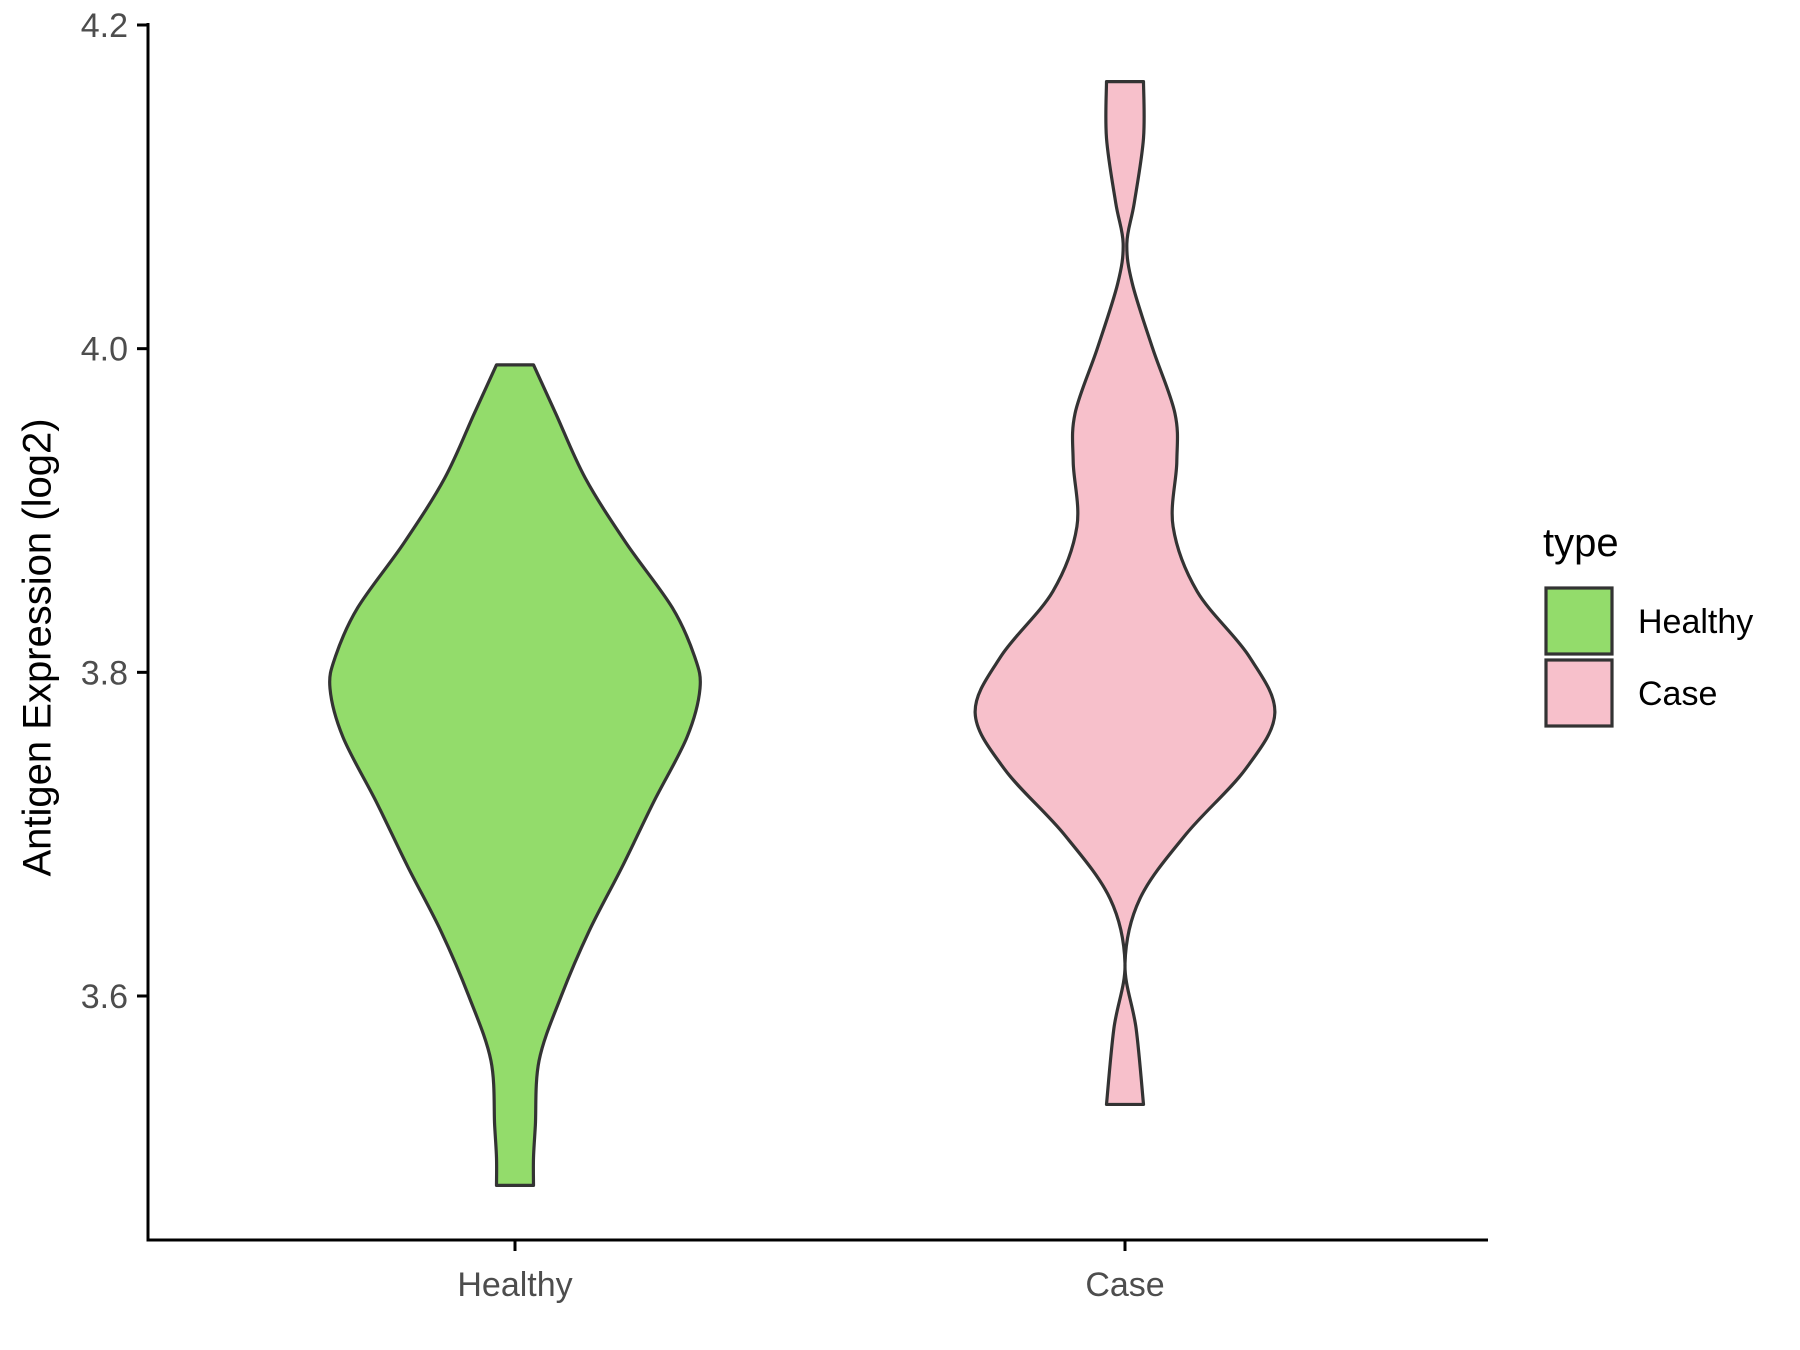  Describe the element at coordinates (104, 997) in the screenshot. I see `y-tick-label: 3.6` at that location.